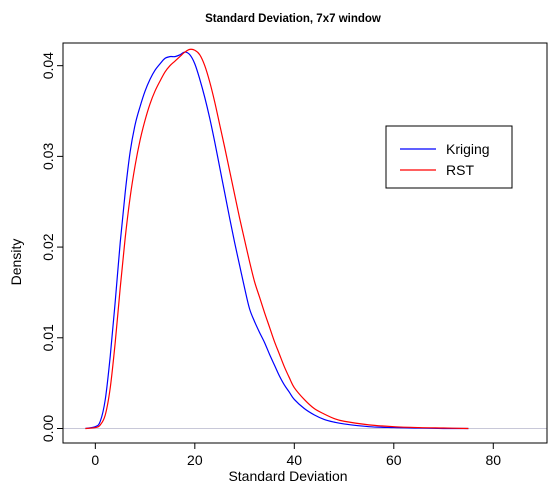 This screenshot has height=485, width=548. I want to click on y-tick-label: 0.00, so click(48, 428).